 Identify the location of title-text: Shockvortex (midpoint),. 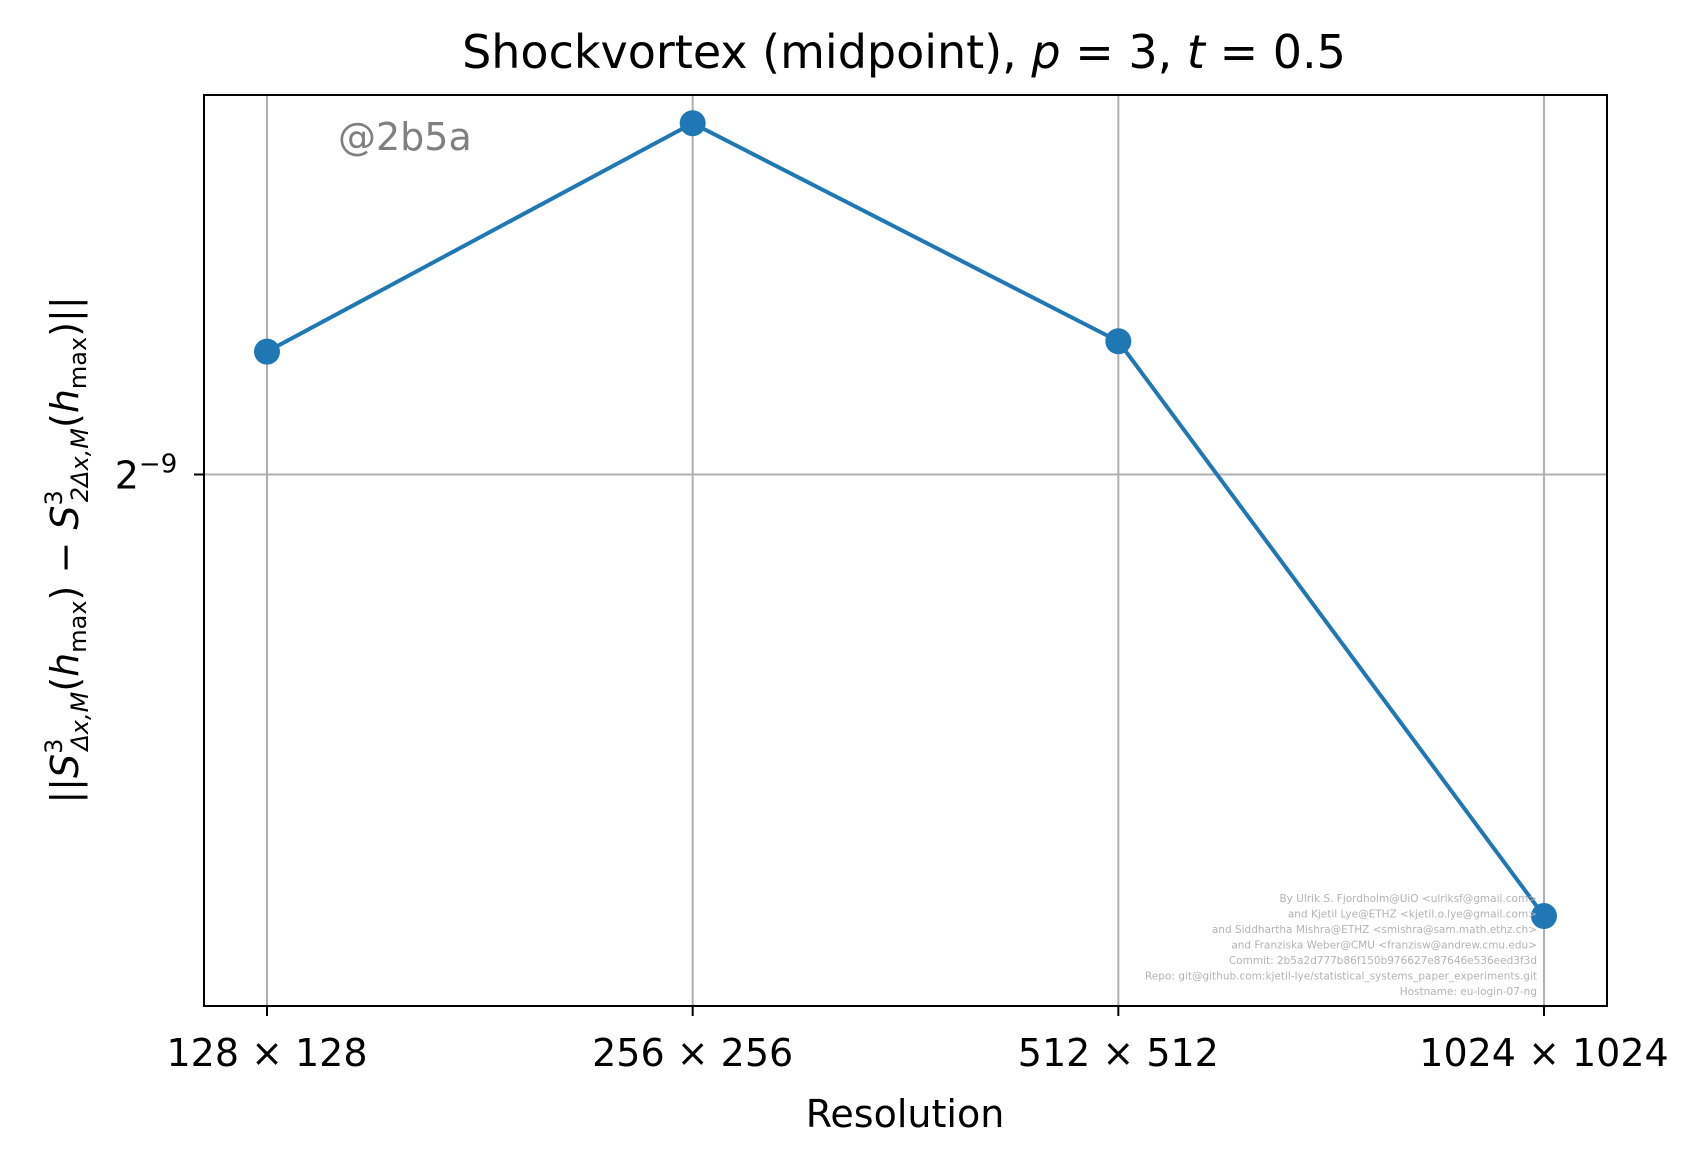
(746, 52).